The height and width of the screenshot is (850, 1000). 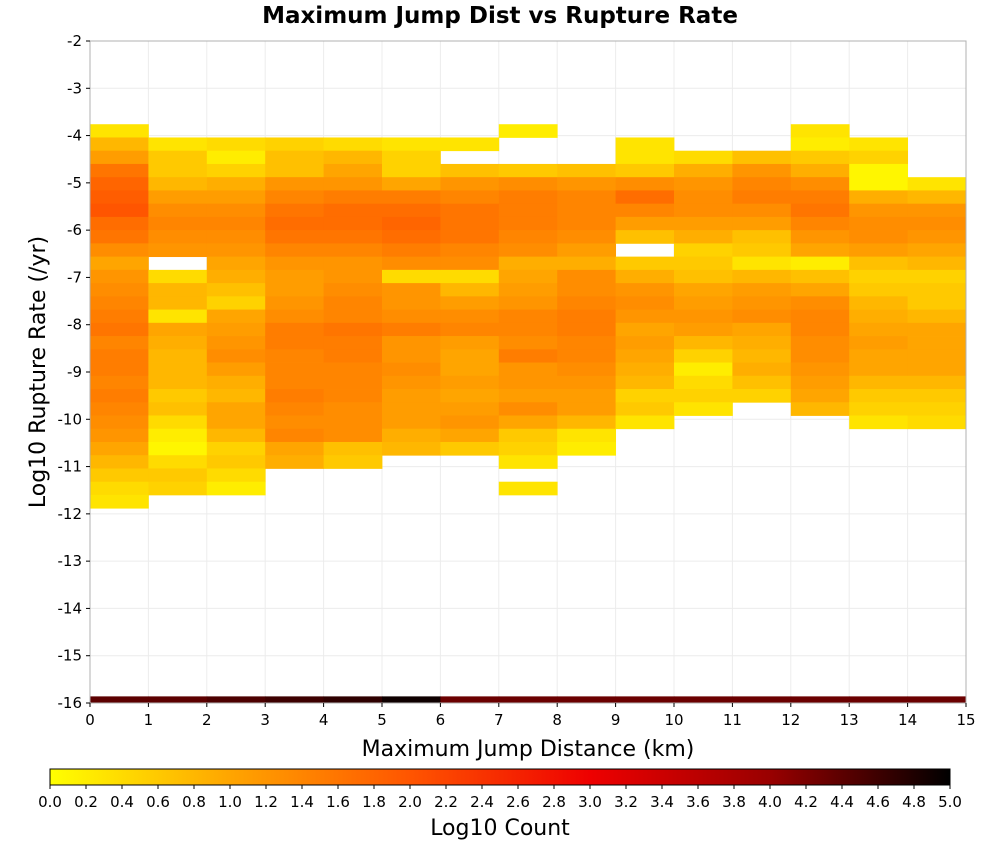 I want to click on colorbar-tick-label: 3.8, so click(x=734, y=802).